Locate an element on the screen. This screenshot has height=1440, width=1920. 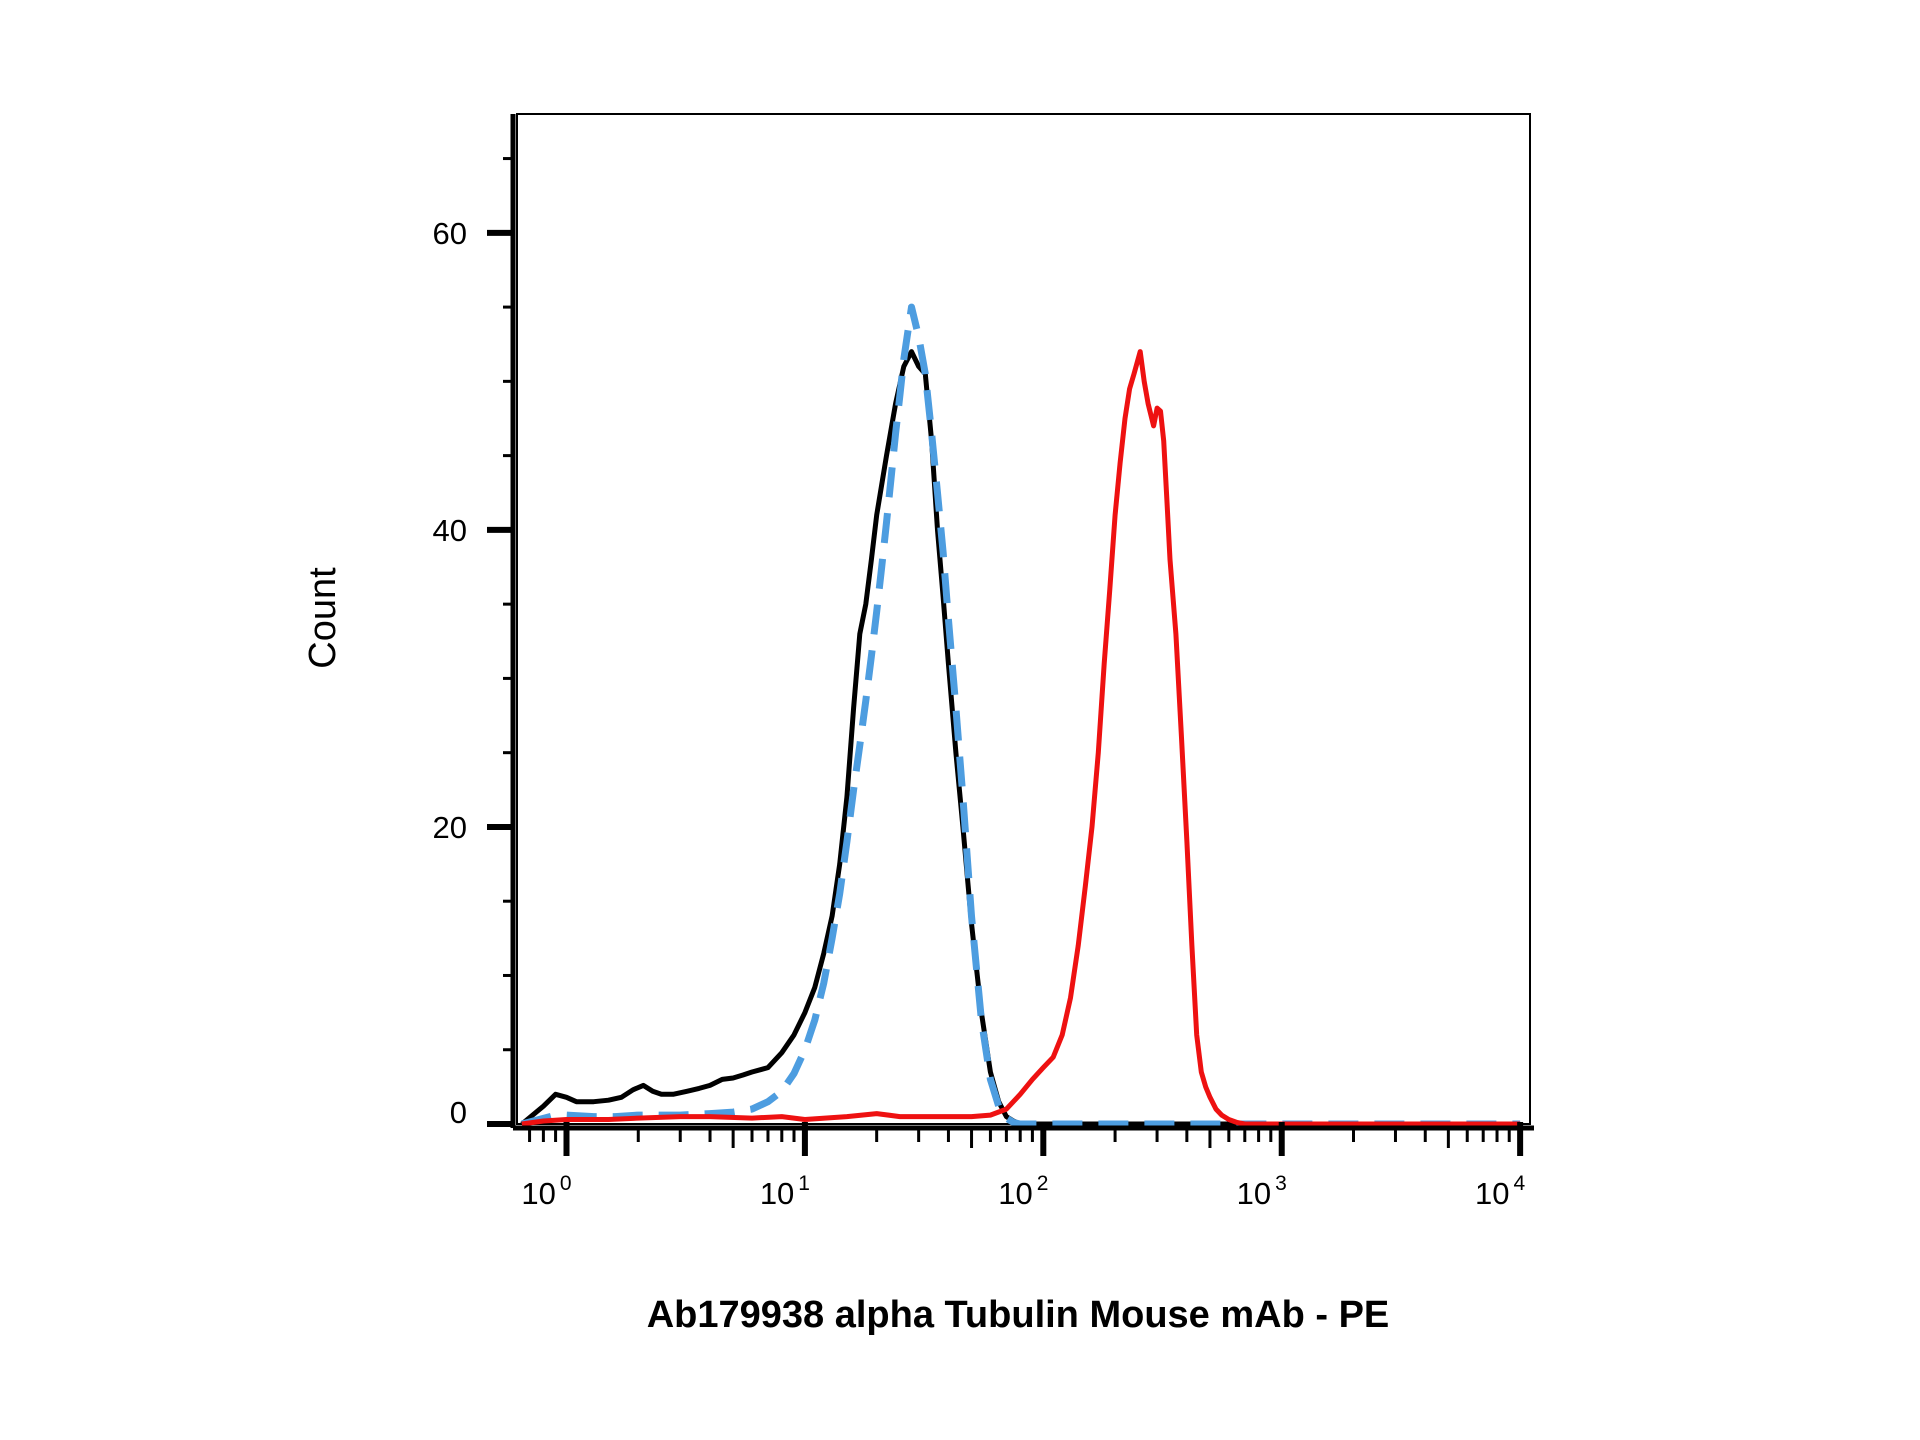
y-tick-label: 40 is located at coordinates (450, 530).